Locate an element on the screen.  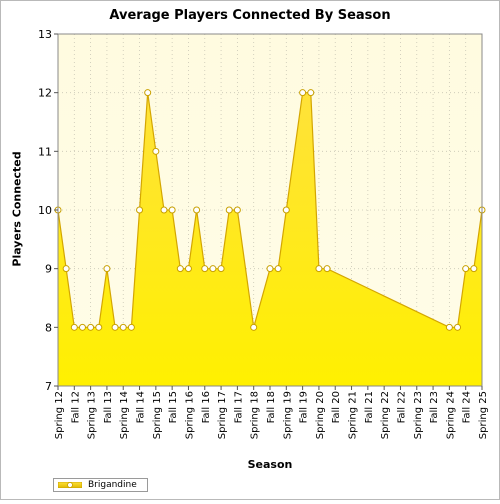
x-tick-label: Spring 15 is located at coordinates (157, 415).